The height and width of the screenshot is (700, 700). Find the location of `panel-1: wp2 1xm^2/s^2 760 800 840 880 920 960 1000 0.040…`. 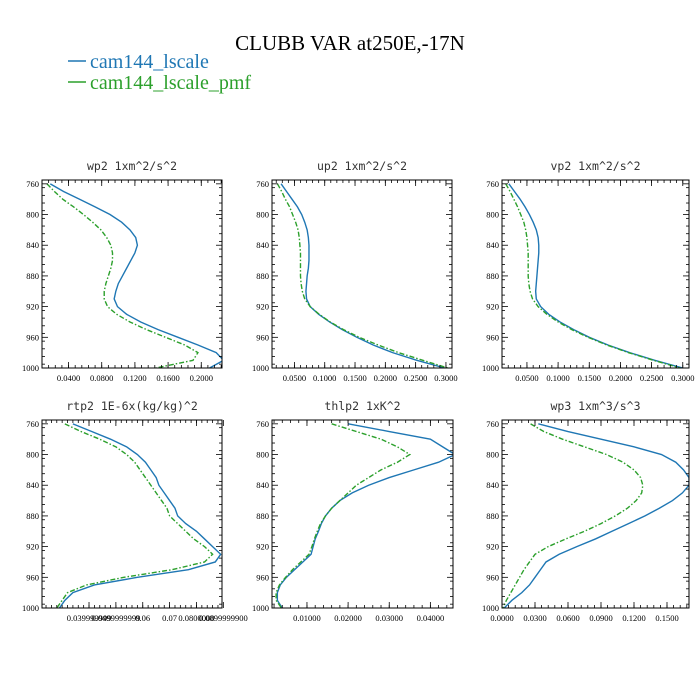

panel-1: wp2 1xm^2/s^2 760 800 840 880 920 960 1000 0.040… is located at coordinates (122, 271).